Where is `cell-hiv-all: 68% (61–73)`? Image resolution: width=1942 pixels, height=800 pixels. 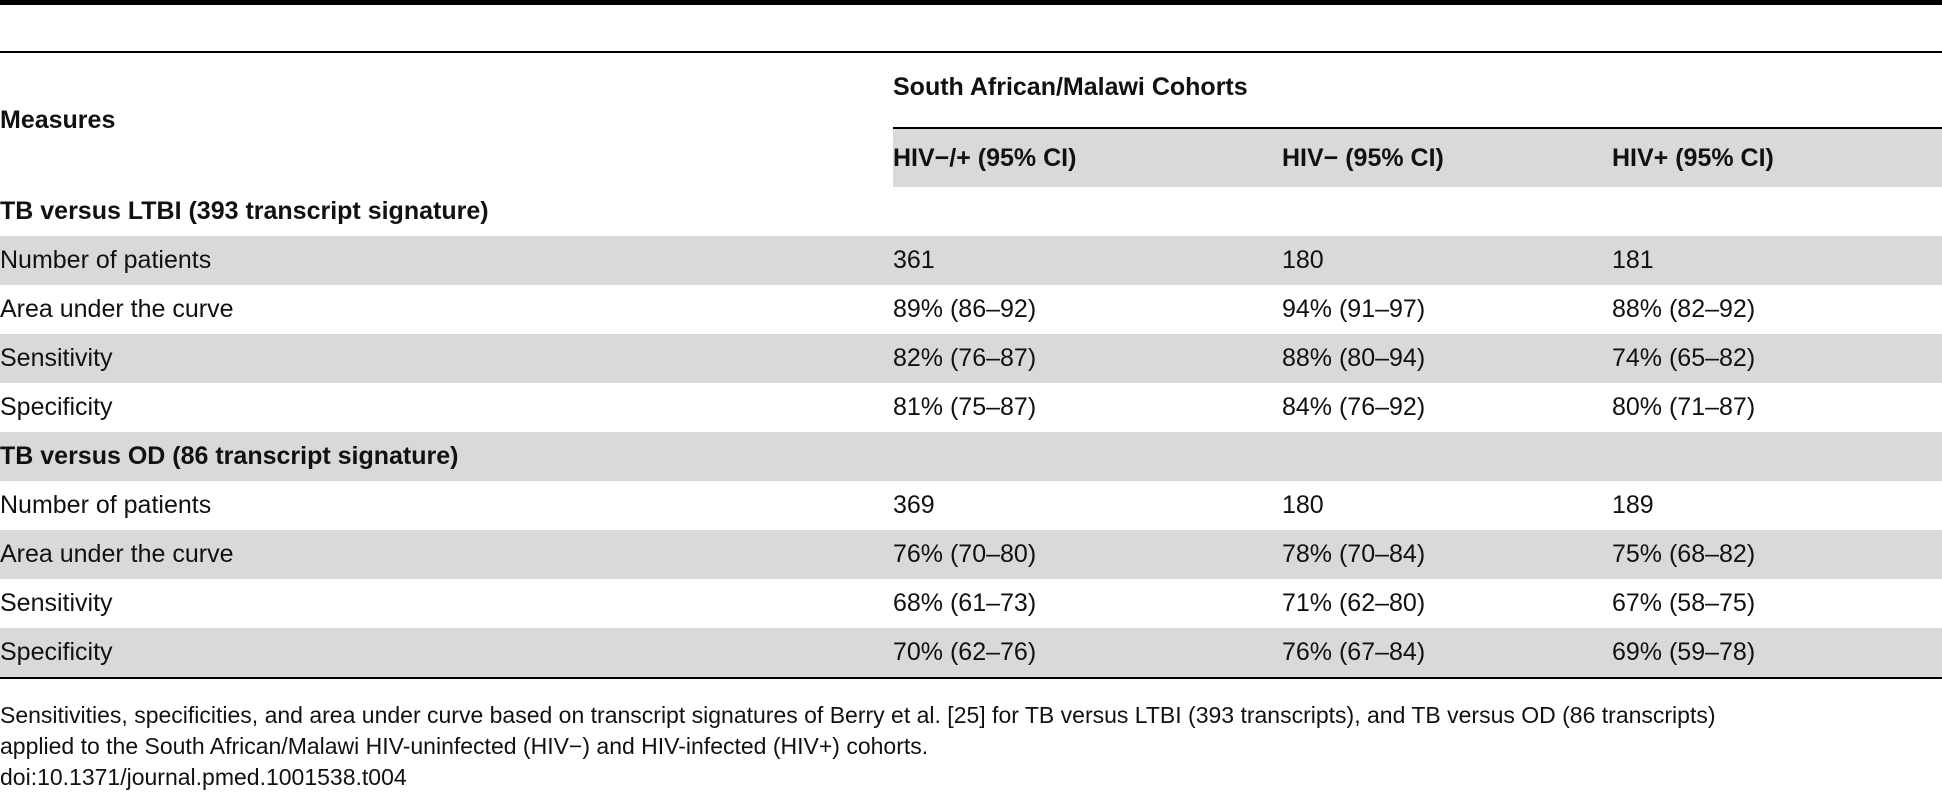
cell-hiv-all: 68% (61–73) is located at coordinates (1087, 603).